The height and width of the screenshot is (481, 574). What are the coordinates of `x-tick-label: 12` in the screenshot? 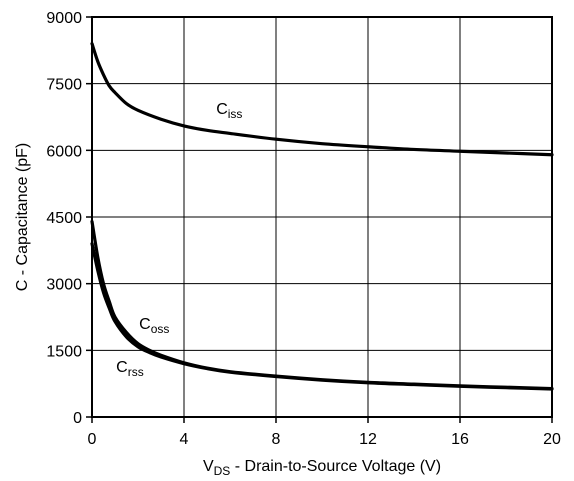 It's located at (368, 439).